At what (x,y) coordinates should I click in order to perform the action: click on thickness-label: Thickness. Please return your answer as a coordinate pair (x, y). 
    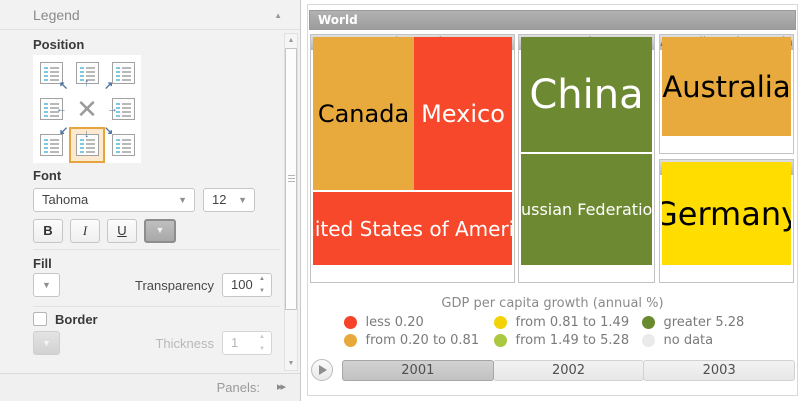
    Looking at the image, I should click on (184, 343).